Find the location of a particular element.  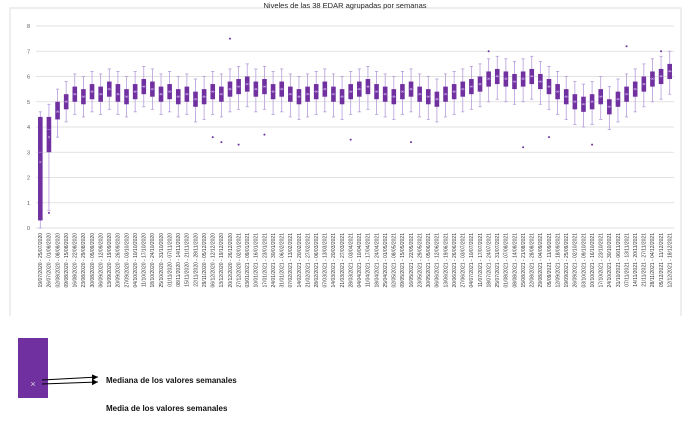

y-tick-label: 7 is located at coordinates (28, 52).